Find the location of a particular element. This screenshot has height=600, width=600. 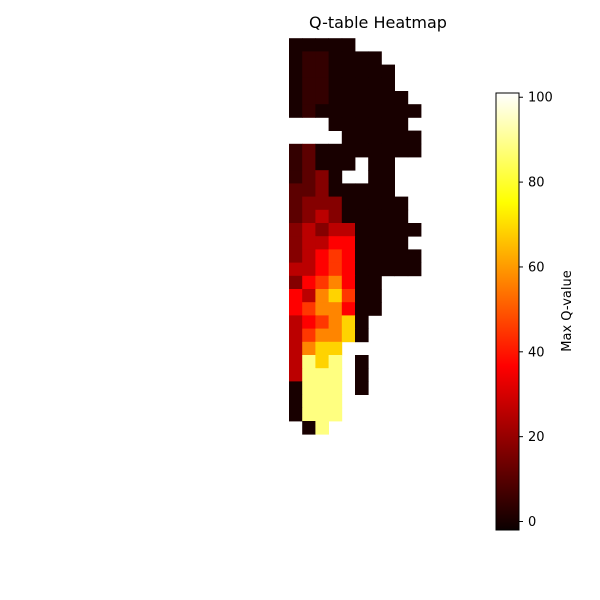

colorbar-tick-label: 100 is located at coordinates (540, 98).